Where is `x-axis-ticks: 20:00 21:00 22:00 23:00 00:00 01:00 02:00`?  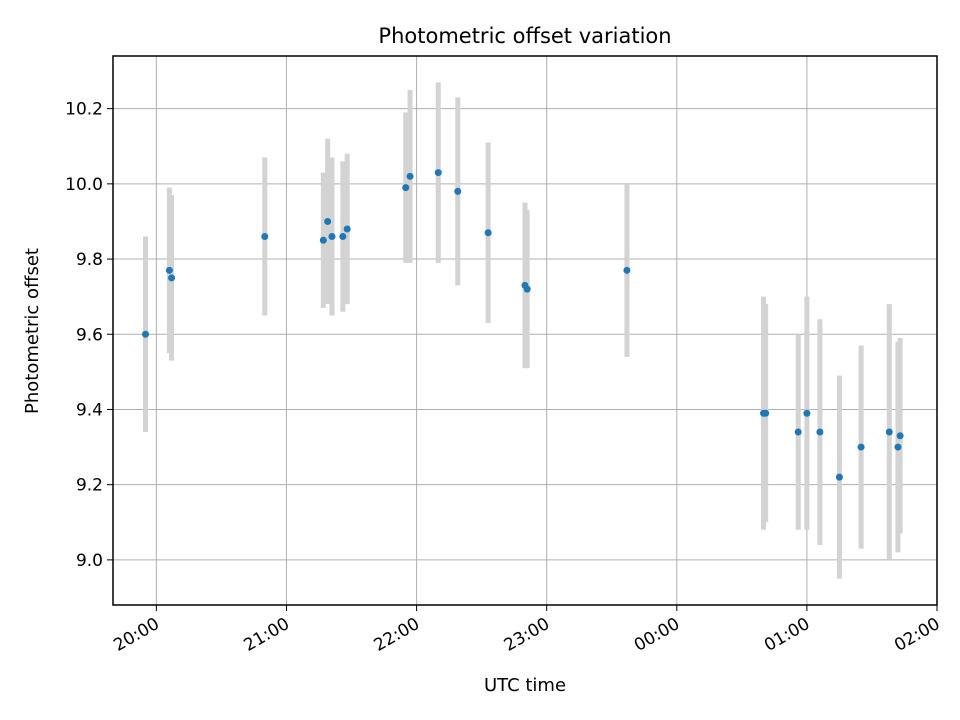 x-axis-ticks: 20:00 21:00 22:00 23:00 00:00 01:00 02:00 is located at coordinates (527, 630).